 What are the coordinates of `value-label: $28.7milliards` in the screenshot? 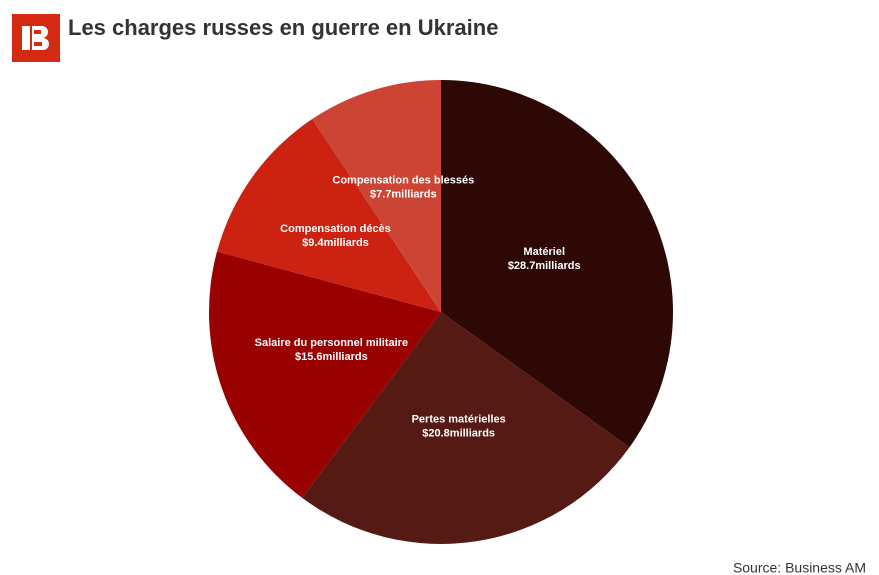 It's located at (544, 266).